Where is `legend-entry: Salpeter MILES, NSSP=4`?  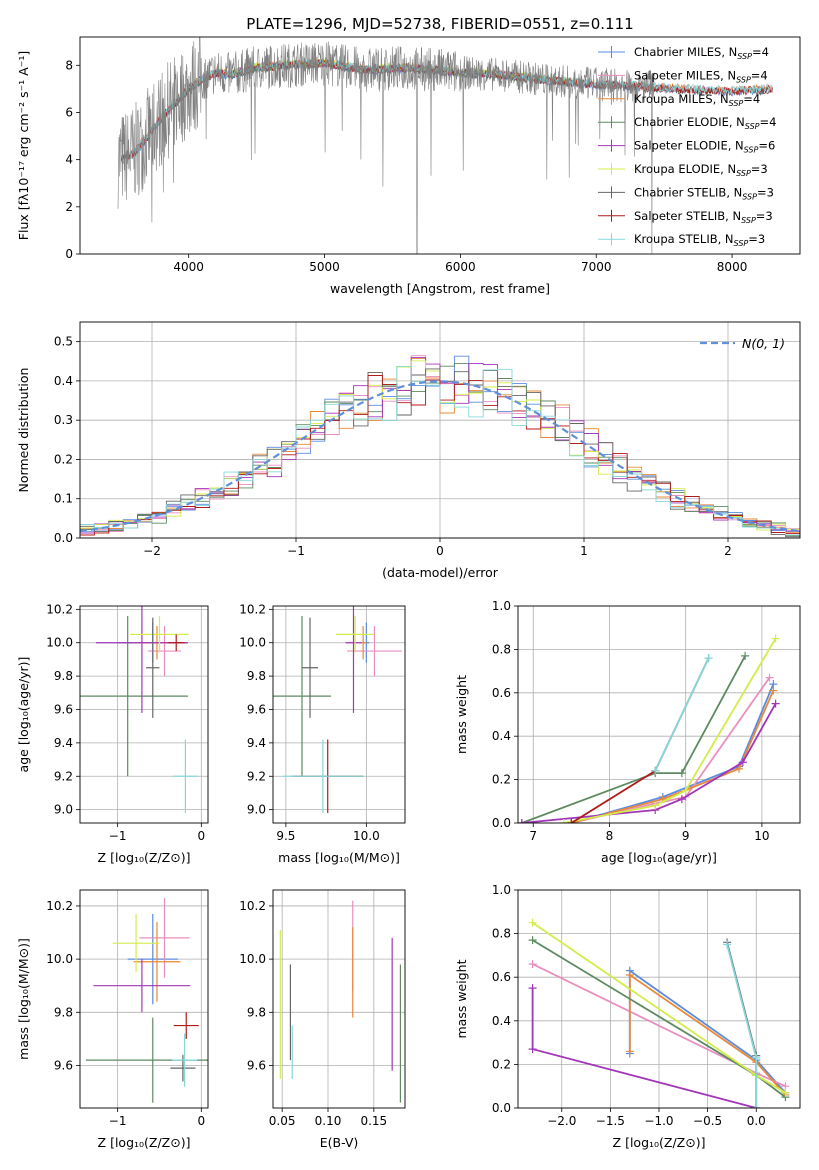 legend-entry: Salpeter MILES, NSSP=4 is located at coordinates (701, 76).